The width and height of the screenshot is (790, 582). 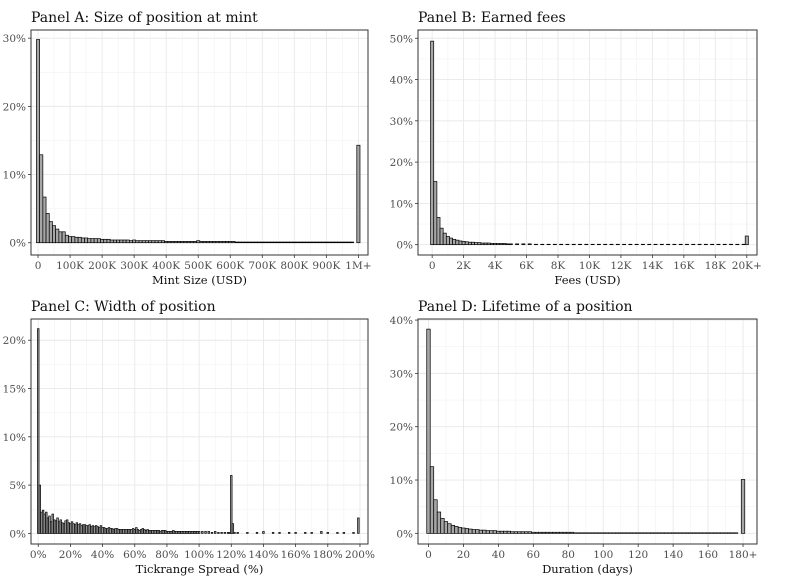 What do you see at coordinates (14, 390) in the screenshot?
I see `panel-c-y-tick-label: 15%` at bounding box center [14, 390].